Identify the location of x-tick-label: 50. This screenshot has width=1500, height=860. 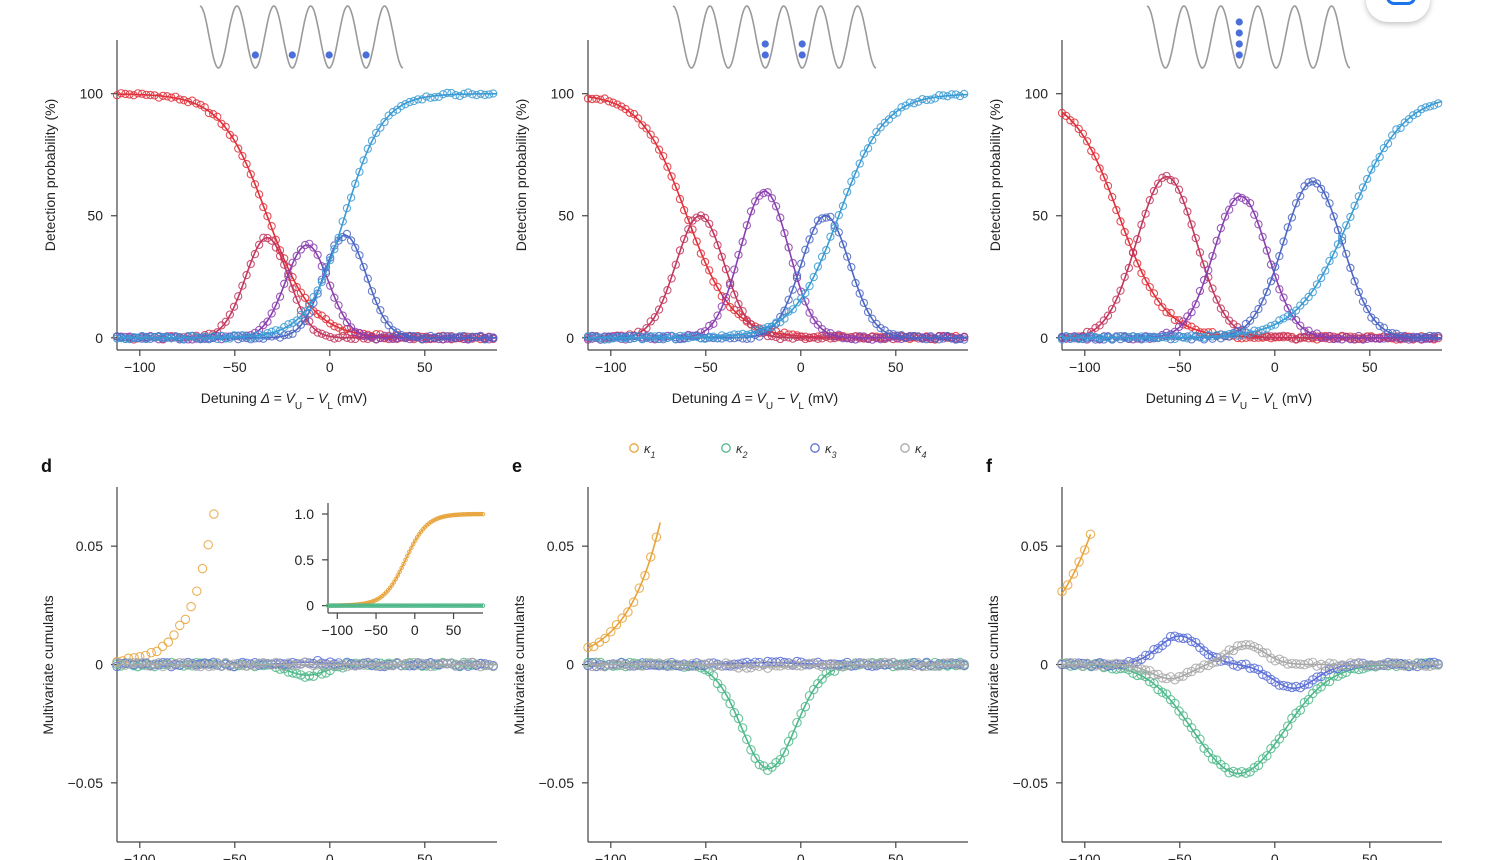
(454, 630).